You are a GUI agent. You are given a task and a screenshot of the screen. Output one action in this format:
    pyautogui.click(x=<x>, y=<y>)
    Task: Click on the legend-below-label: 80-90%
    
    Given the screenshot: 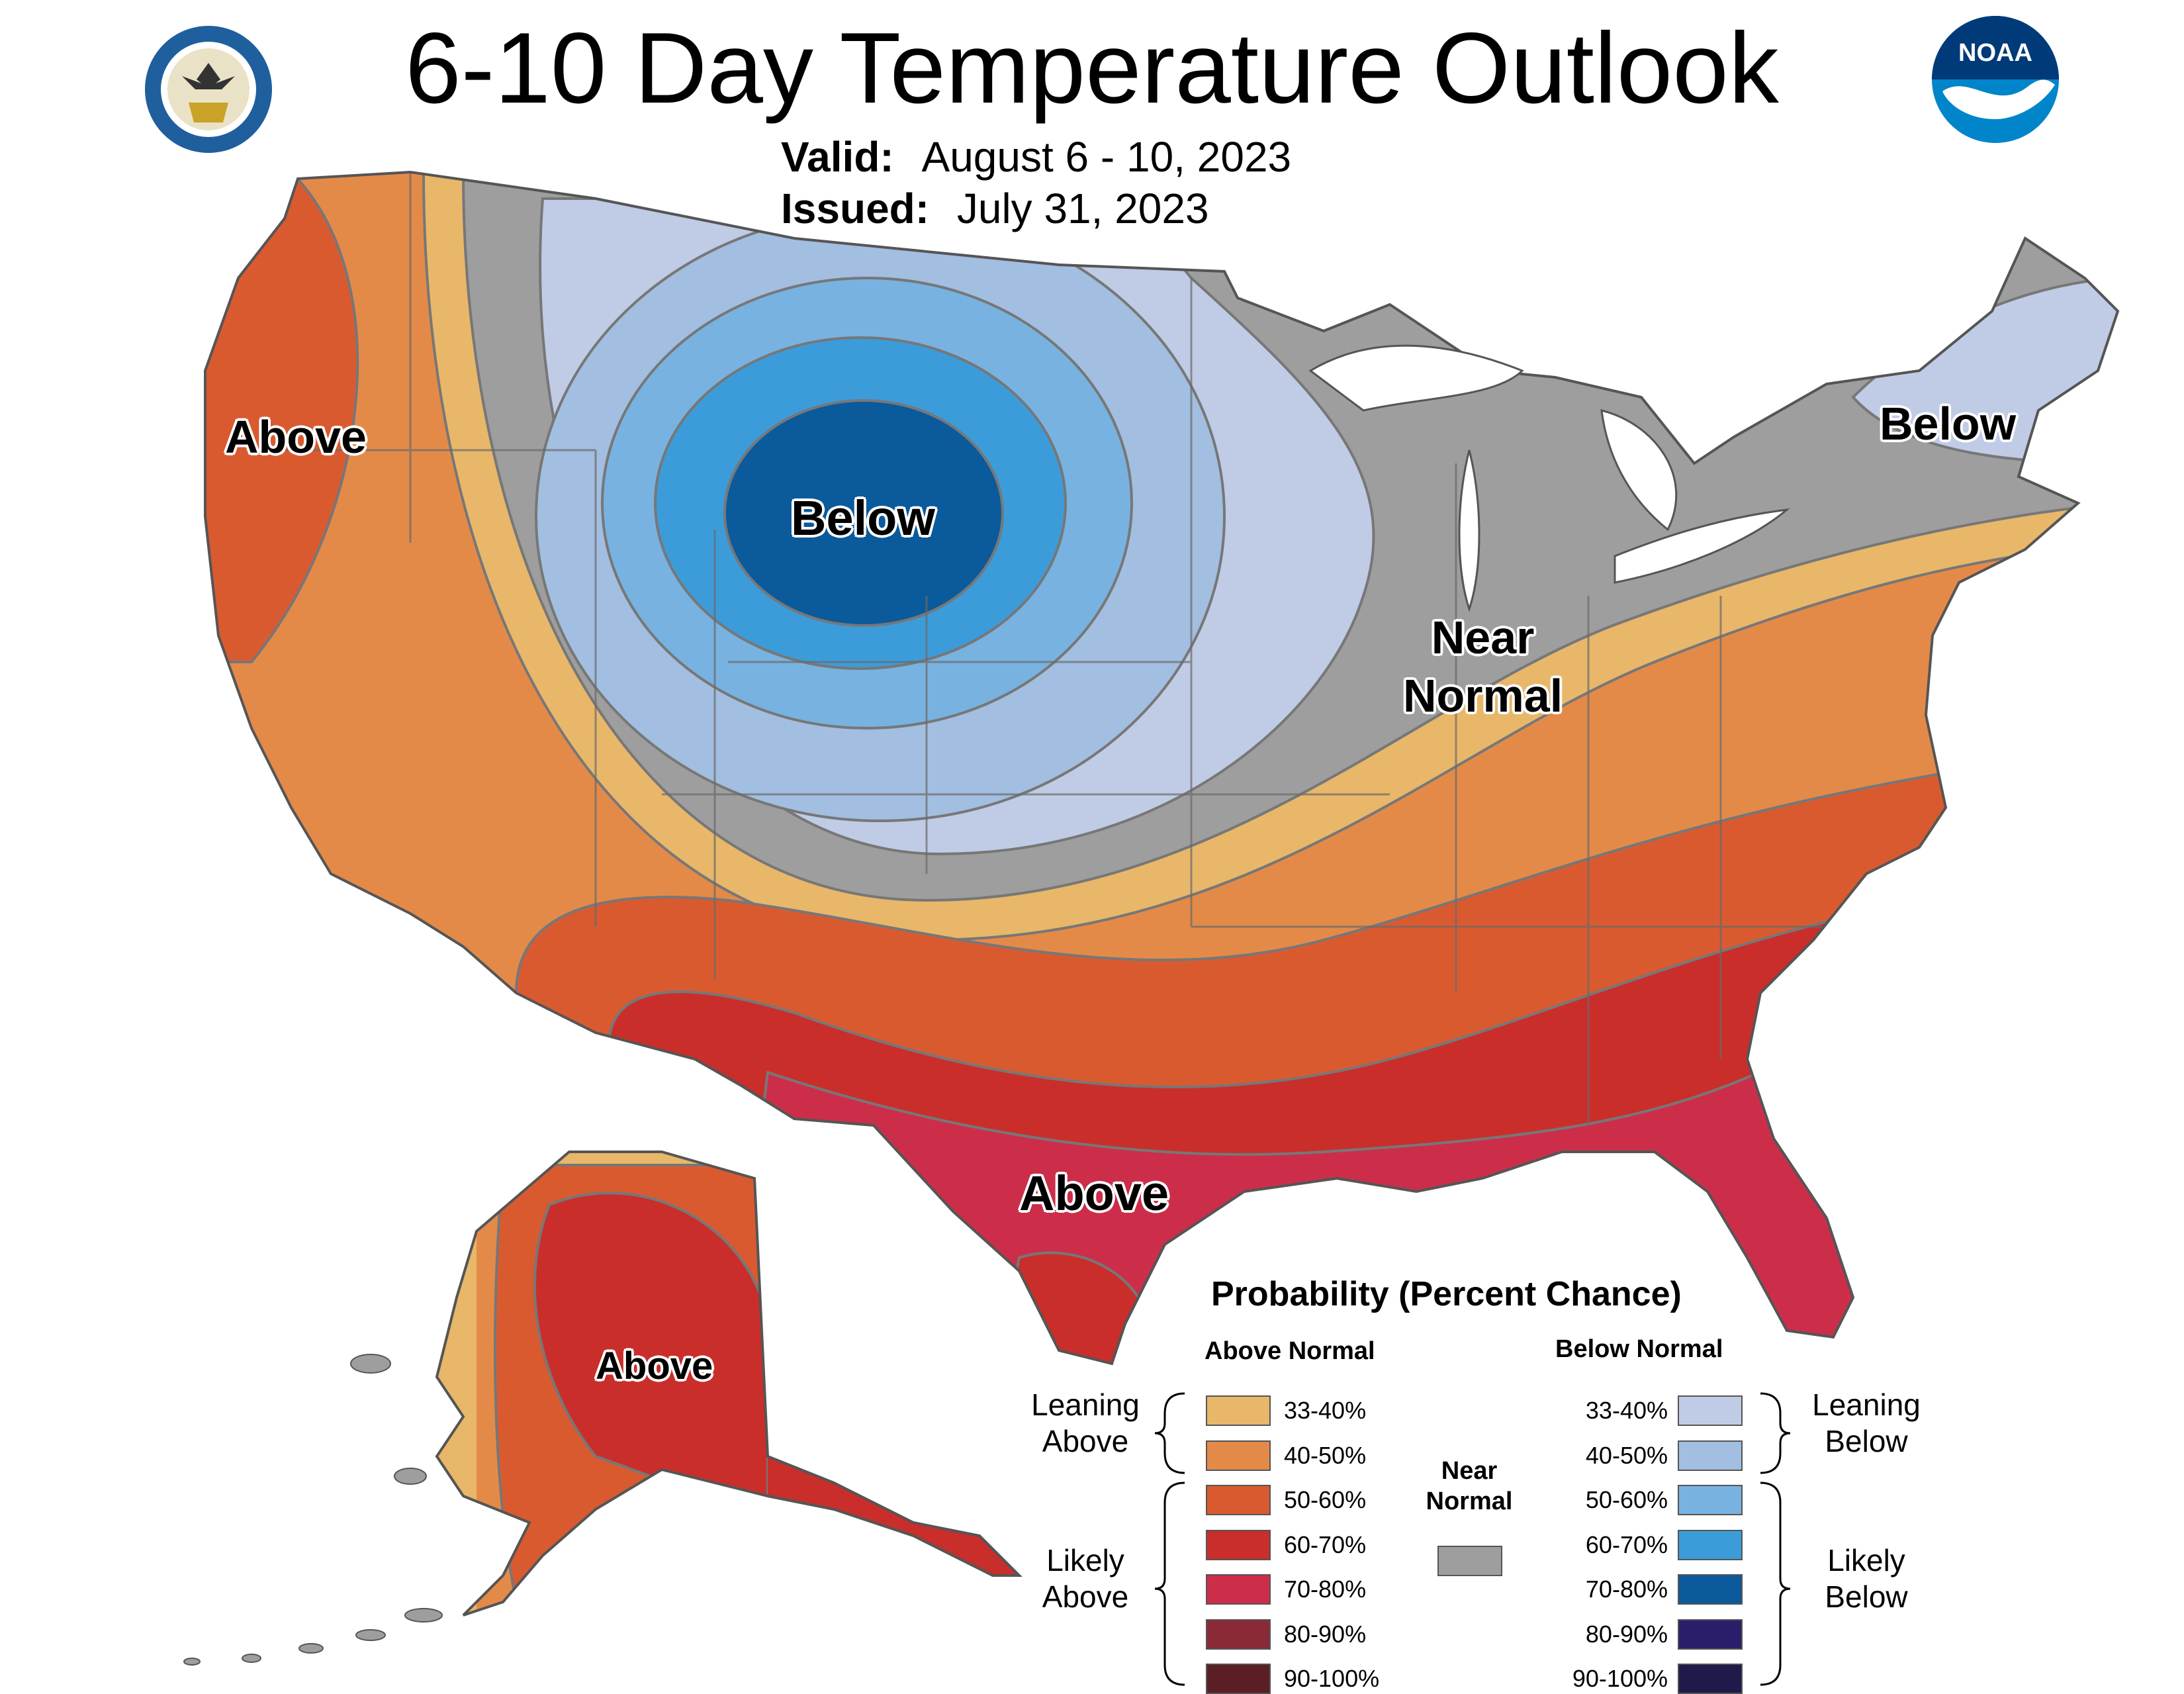 What is the action you would take?
    pyautogui.click(x=1627, y=1634)
    